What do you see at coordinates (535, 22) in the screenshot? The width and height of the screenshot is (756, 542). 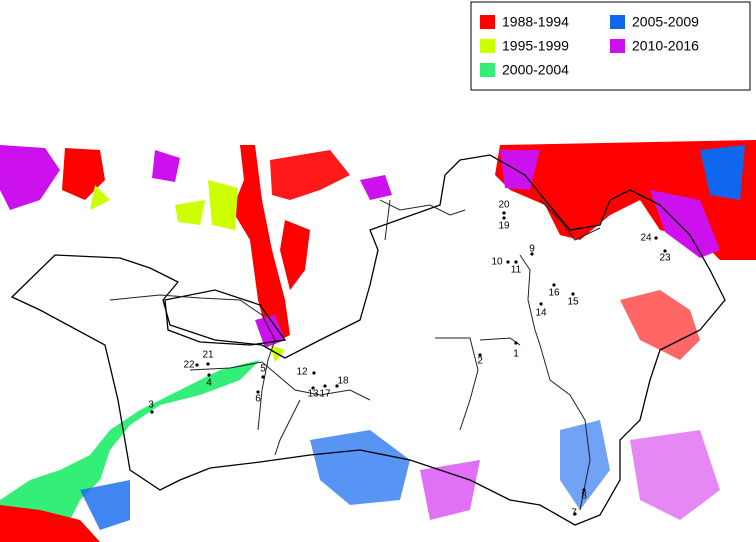 I see `legend-label: 1988-1994` at bounding box center [535, 22].